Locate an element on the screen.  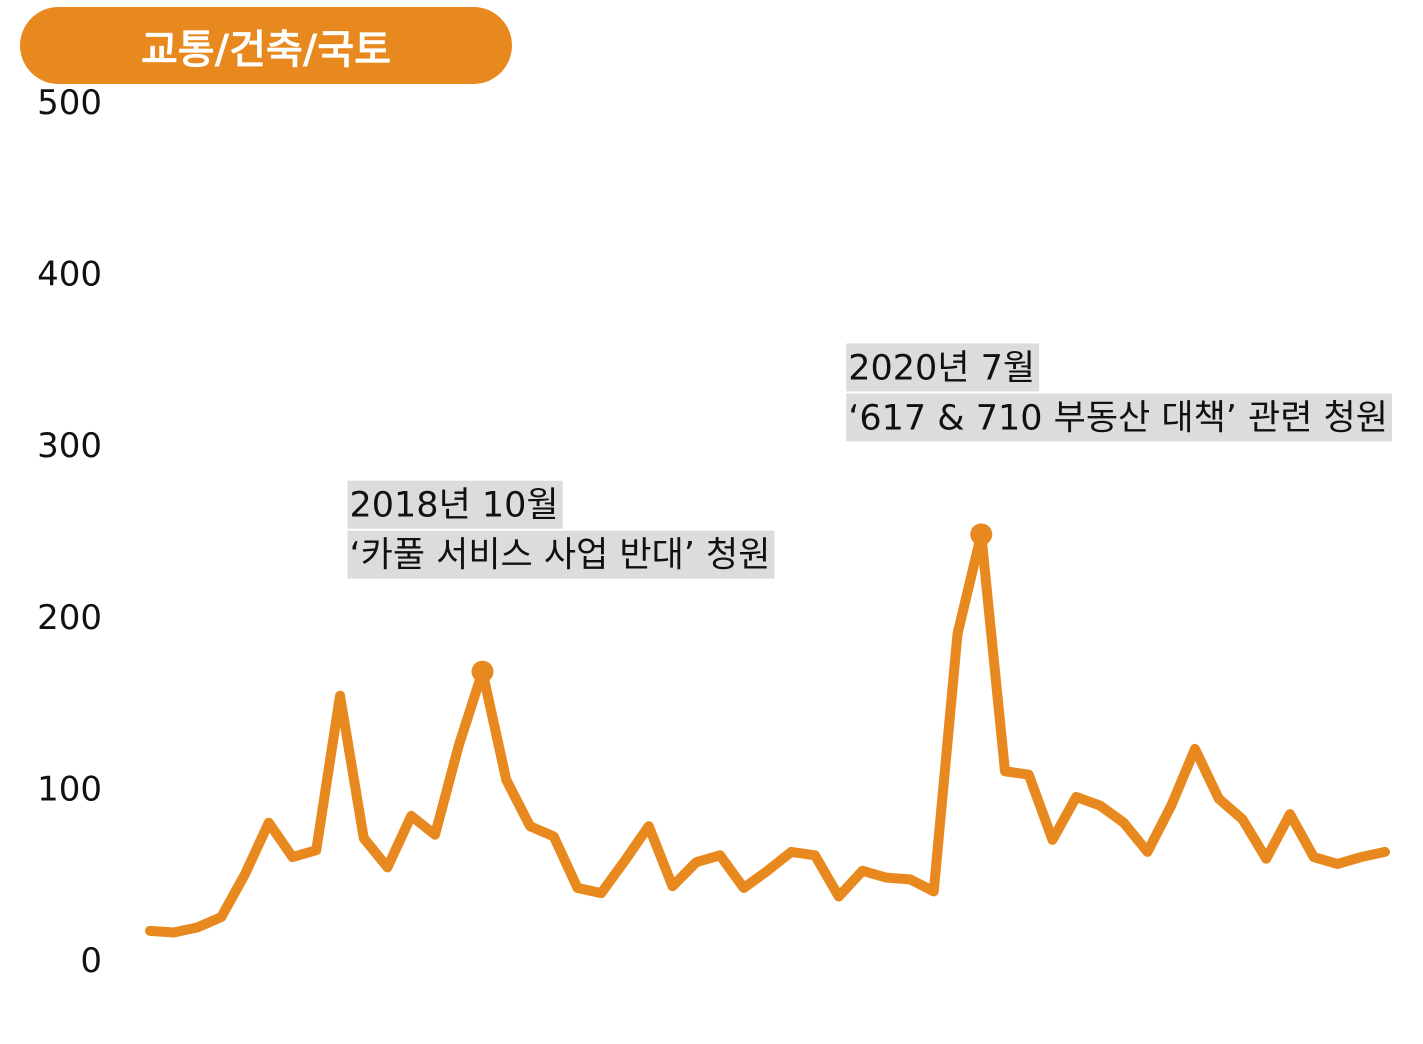
annotation-label: 2018년 10월 is located at coordinates (454, 506).